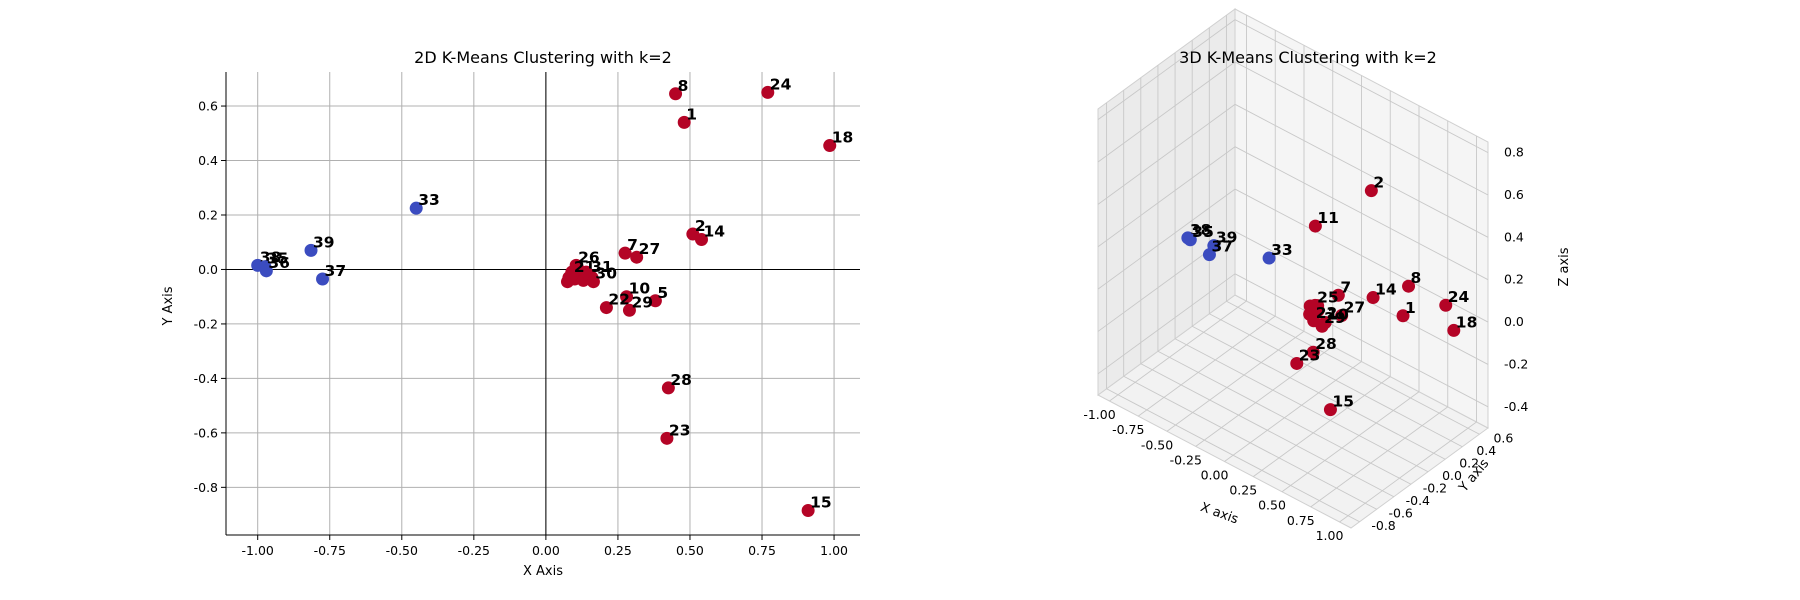  What do you see at coordinates (618, 550) in the screenshot?
I see `x-tick-label: 0.25` at bounding box center [618, 550].